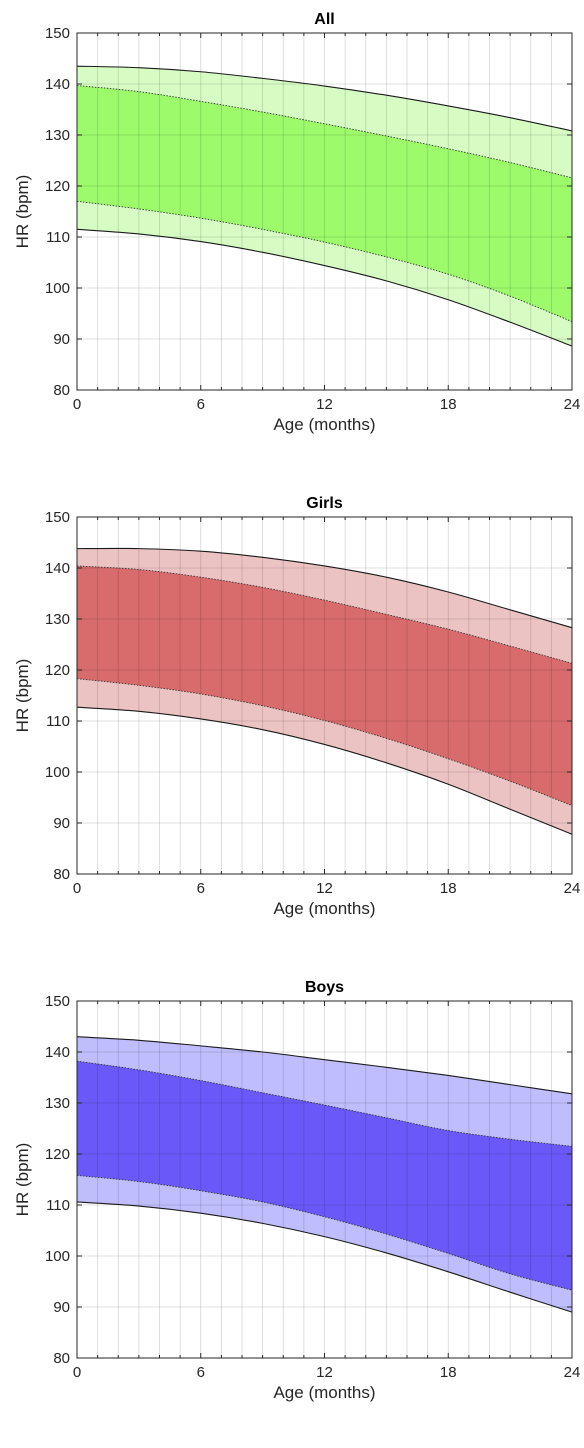  Describe the element at coordinates (324, 19) in the screenshot. I see `chart-title: All` at that location.